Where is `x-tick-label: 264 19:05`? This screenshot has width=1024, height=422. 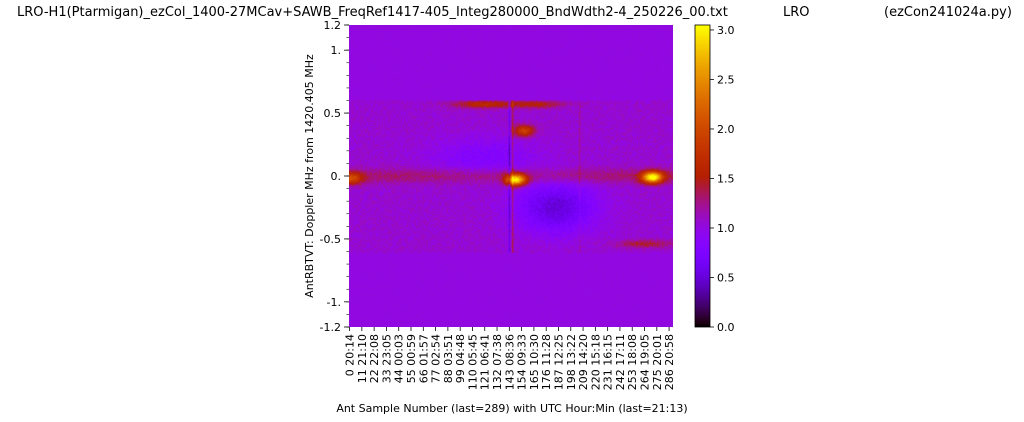
x-tick-label: 264 19:05 is located at coordinates (645, 362).